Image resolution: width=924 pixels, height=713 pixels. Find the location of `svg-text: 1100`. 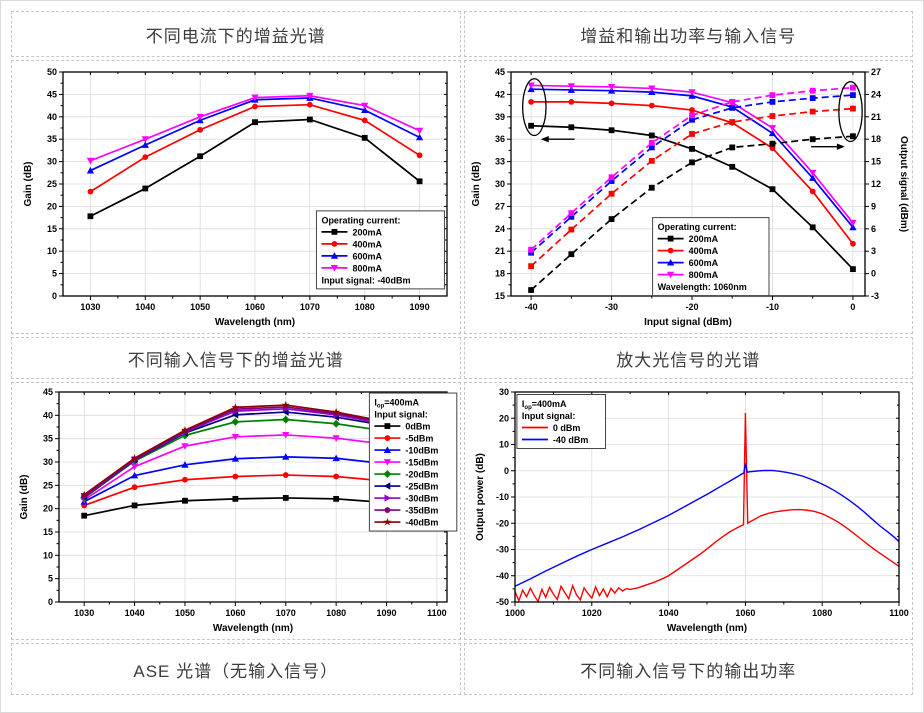

svg-text: 1100 is located at coordinates (437, 613).